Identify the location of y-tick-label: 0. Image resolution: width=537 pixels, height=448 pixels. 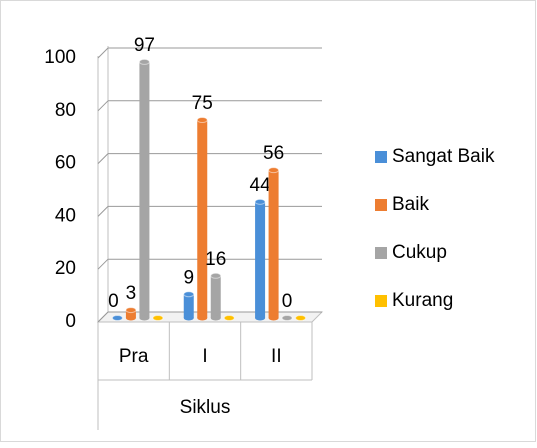
(70, 321).